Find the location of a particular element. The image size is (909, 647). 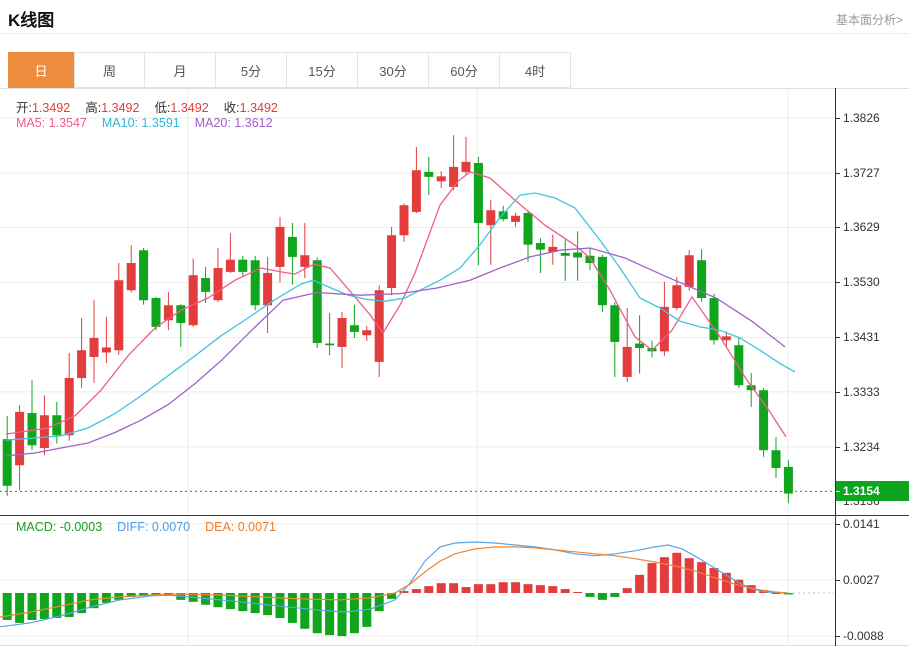

tab-week: 周 is located at coordinates (109, 70).